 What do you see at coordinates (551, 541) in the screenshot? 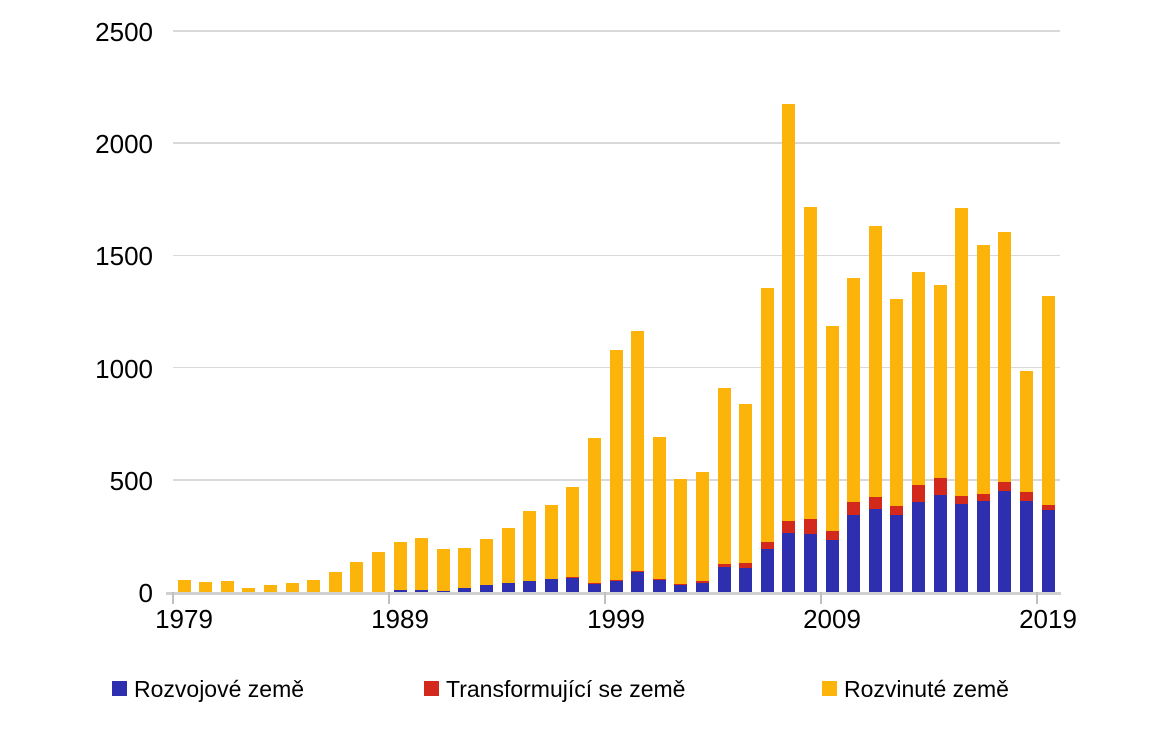
I see `bar-1996-developed-segment` at bounding box center [551, 541].